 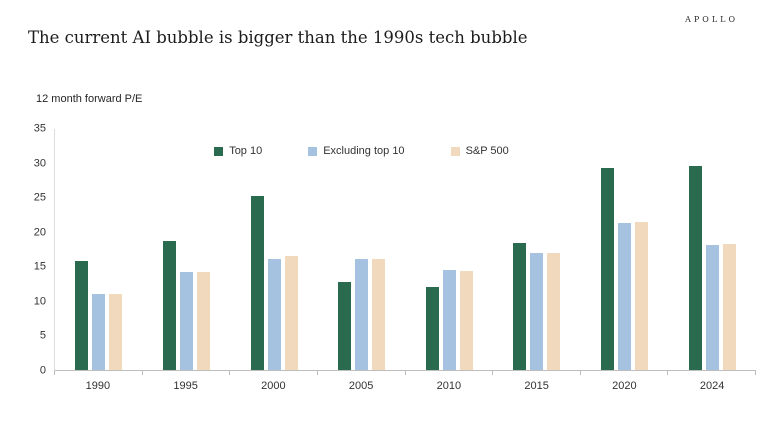 I want to click on apollo-logo: APOLLO, so click(x=711, y=19).